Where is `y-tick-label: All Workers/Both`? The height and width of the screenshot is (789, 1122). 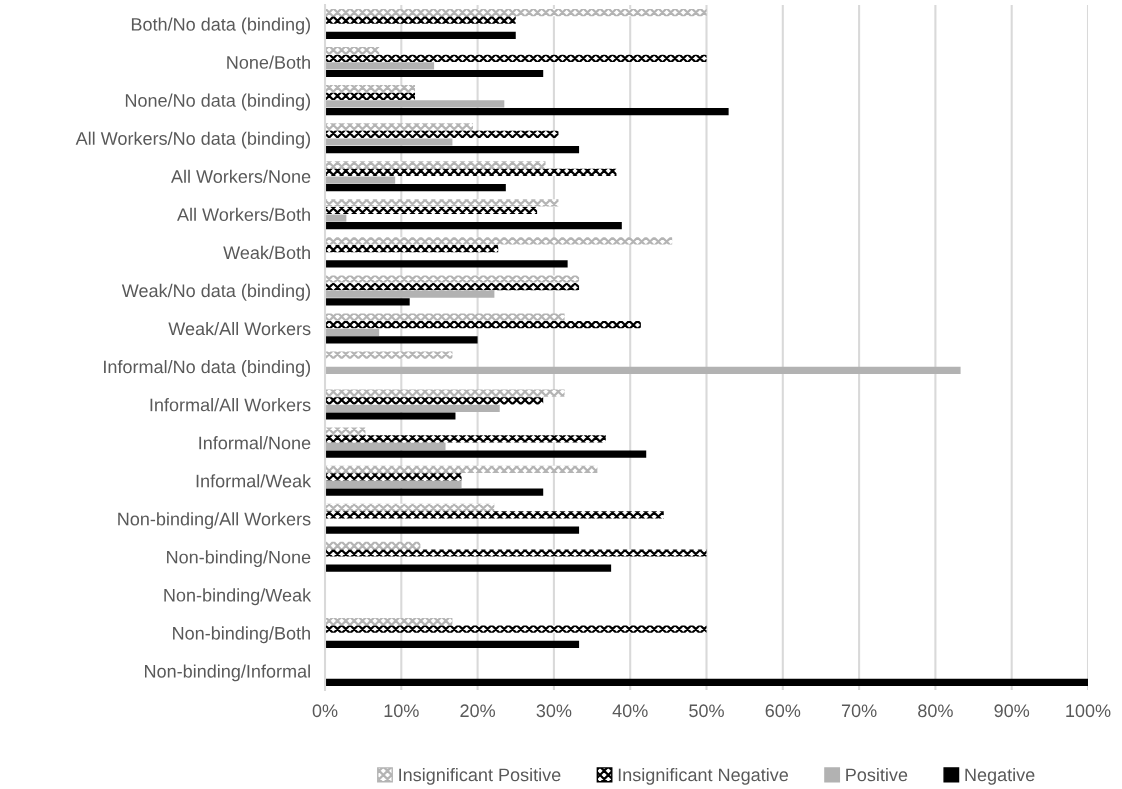 y-tick-label: All Workers/Both is located at coordinates (243, 214).